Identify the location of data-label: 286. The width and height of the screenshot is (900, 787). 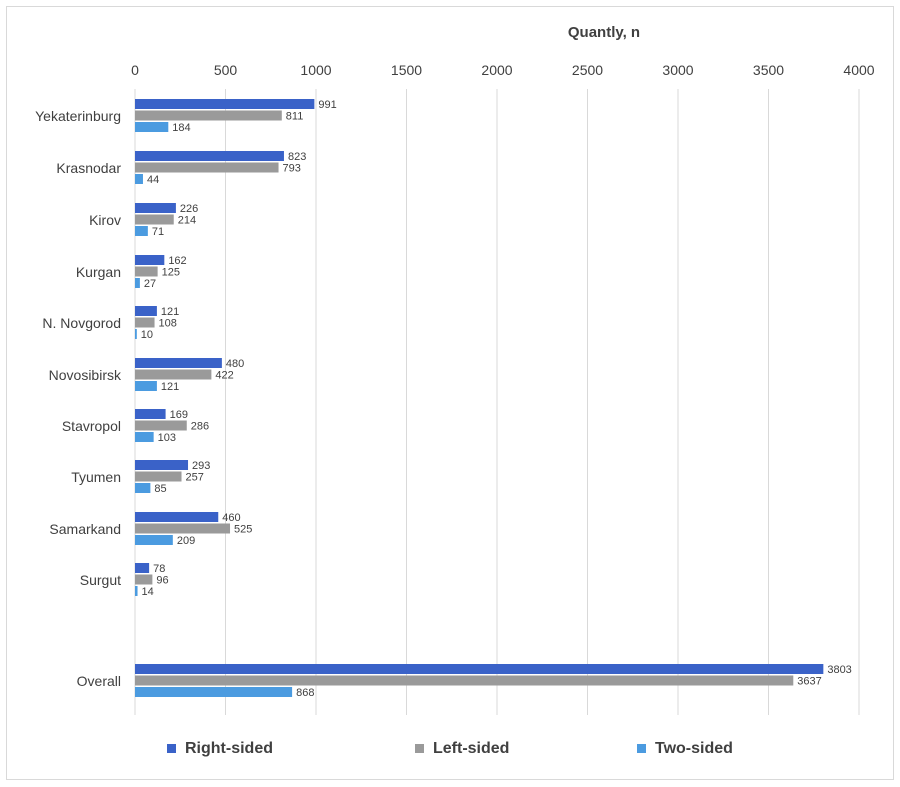
(200, 427).